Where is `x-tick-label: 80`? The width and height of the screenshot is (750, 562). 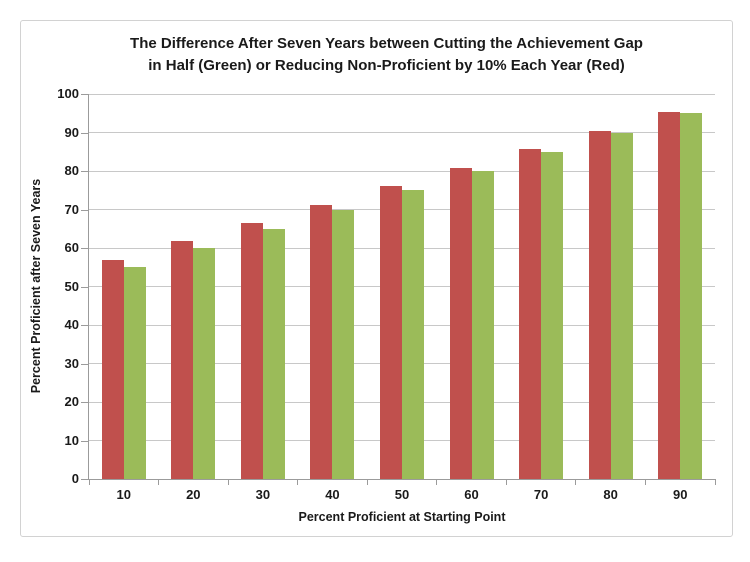 x-tick-label: 80 is located at coordinates (610, 494).